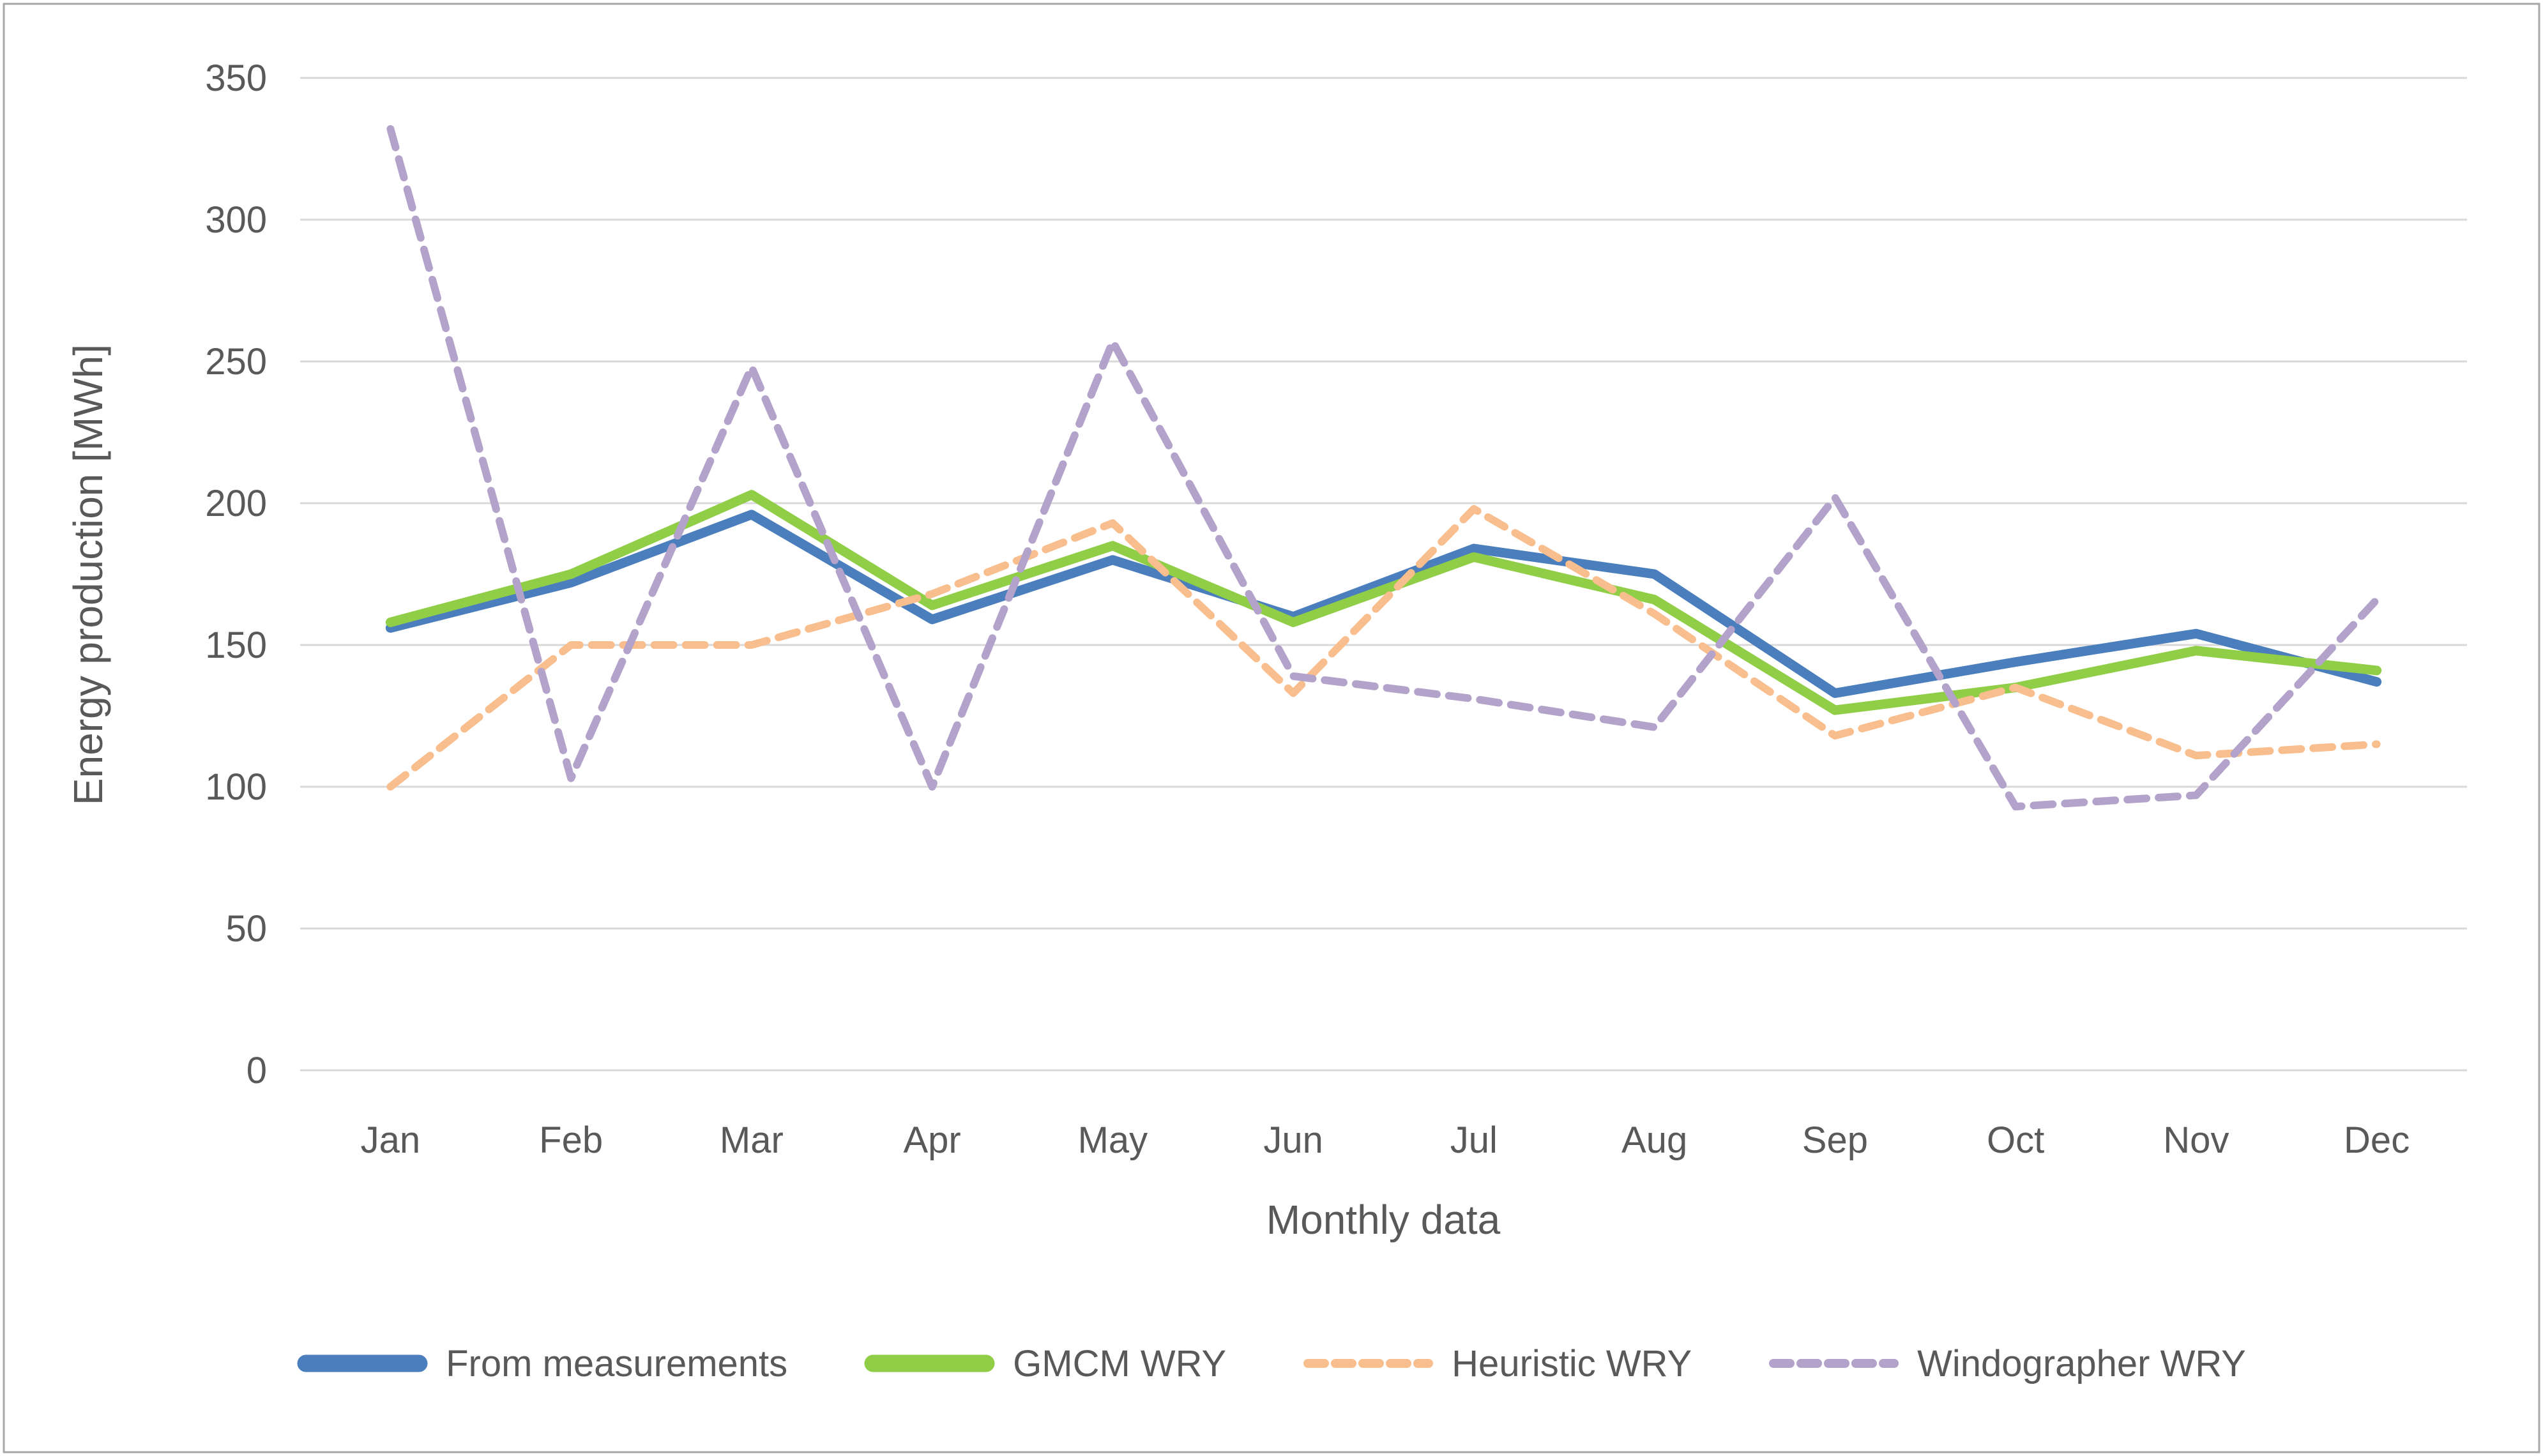 This screenshot has width=2543, height=1456. I want to click on series-line-from-measurements, so click(1383, 604).